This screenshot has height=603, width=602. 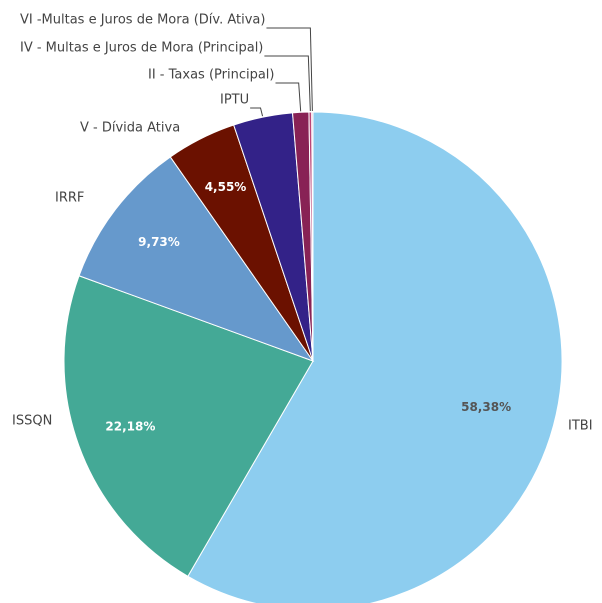 I want to click on category-label: IRRF, so click(x=69, y=198).